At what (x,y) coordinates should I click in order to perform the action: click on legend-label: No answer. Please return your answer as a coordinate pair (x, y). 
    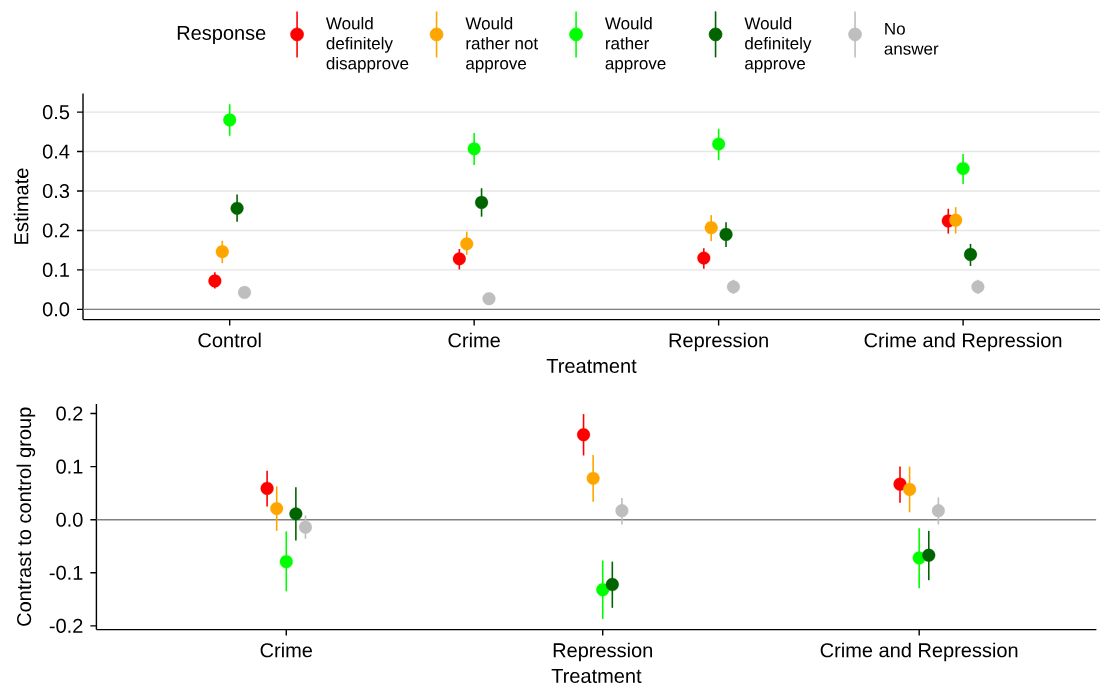
    Looking at the image, I should click on (911, 38).